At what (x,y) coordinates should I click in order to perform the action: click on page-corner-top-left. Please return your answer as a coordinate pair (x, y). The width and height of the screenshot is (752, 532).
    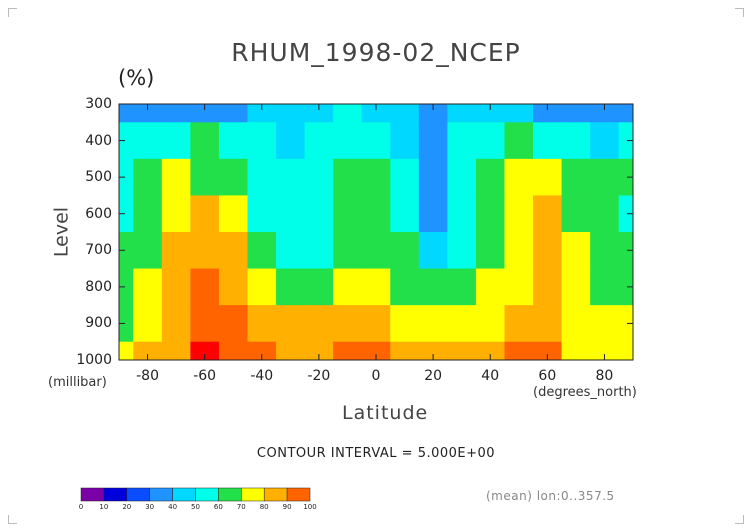
    Looking at the image, I should click on (12, 12).